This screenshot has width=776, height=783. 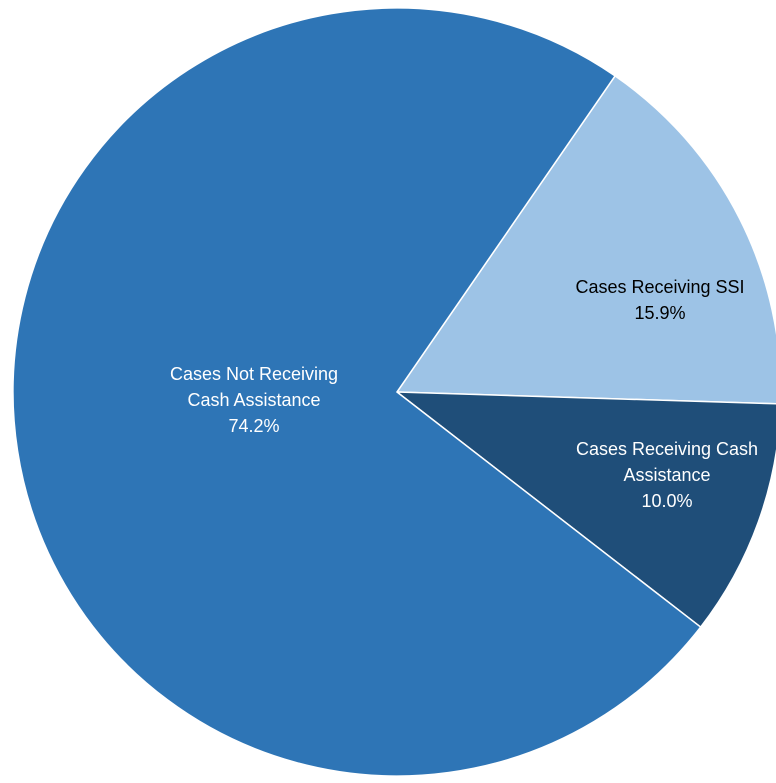 I want to click on value-label: 10.0%, so click(x=667, y=501).